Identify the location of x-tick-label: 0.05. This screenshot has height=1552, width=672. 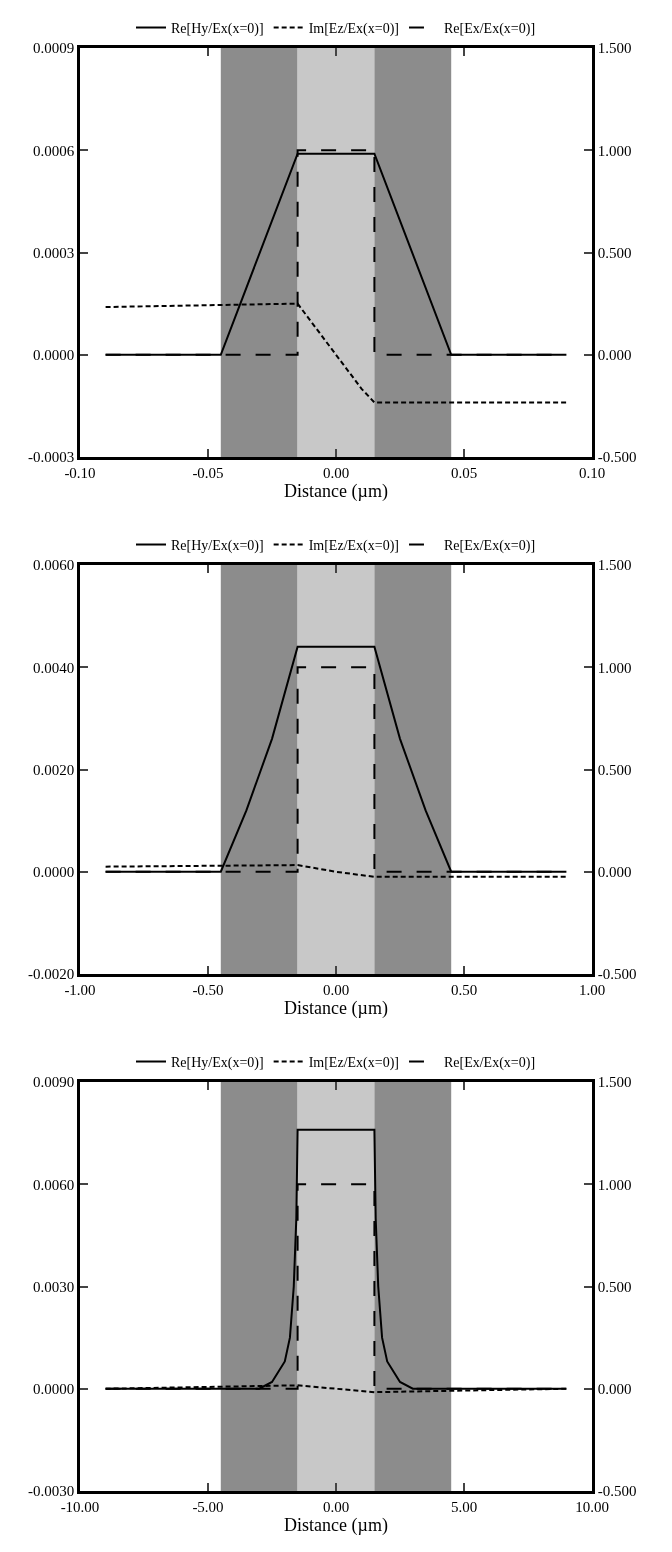
(464, 472).